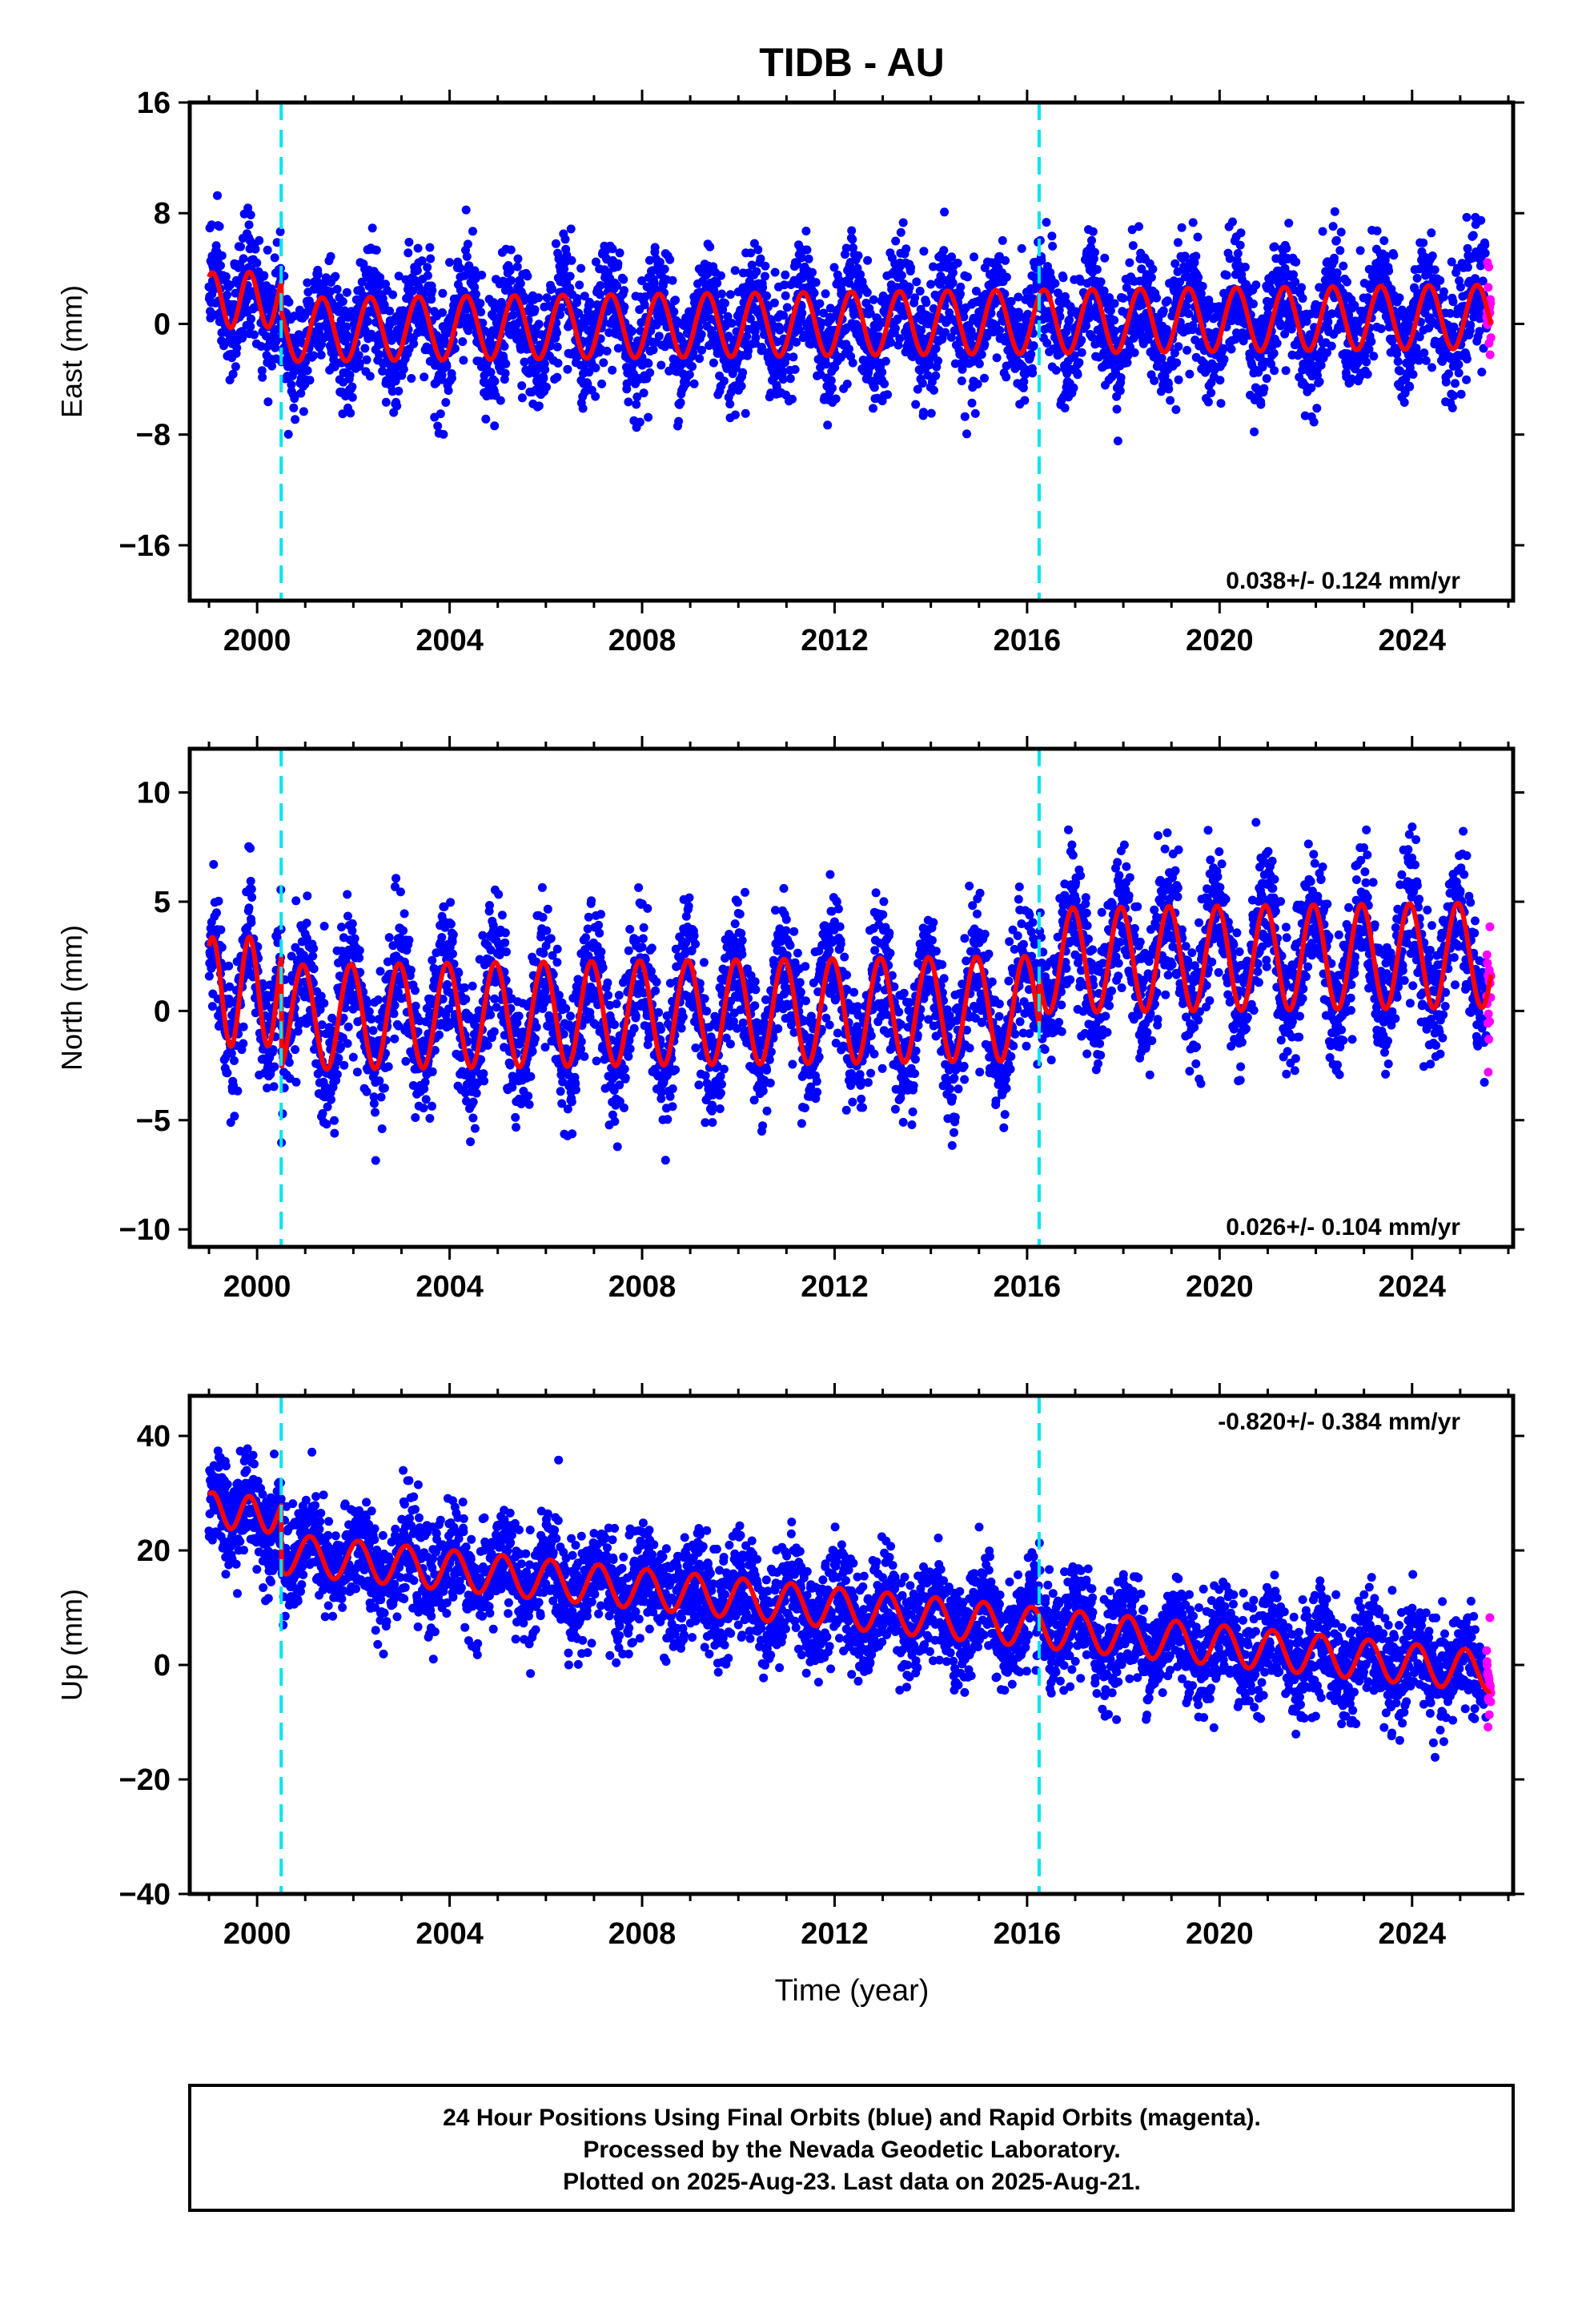  Describe the element at coordinates (162, 214) in the screenshot. I see `east-y-tick-label: 8` at that location.